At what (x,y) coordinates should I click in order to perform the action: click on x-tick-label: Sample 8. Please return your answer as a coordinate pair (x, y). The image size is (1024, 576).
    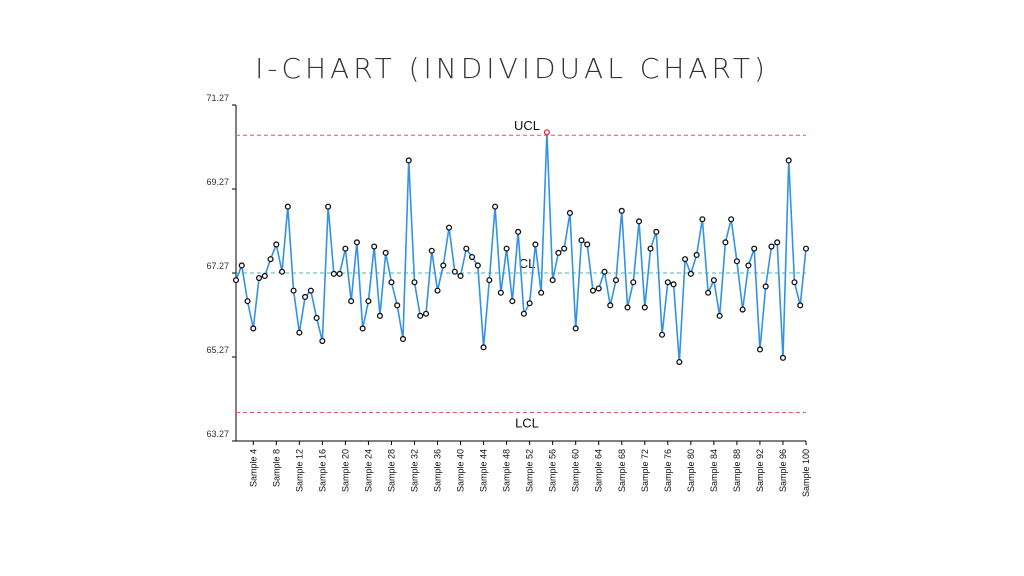
    Looking at the image, I should click on (276, 468).